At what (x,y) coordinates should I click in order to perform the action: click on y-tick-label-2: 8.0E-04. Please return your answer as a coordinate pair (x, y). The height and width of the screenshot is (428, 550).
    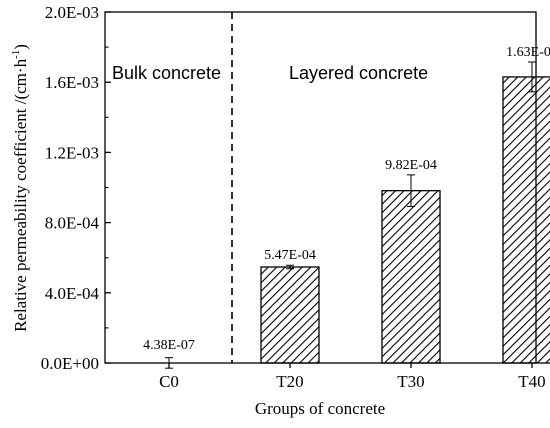
    Looking at the image, I should click on (72, 223).